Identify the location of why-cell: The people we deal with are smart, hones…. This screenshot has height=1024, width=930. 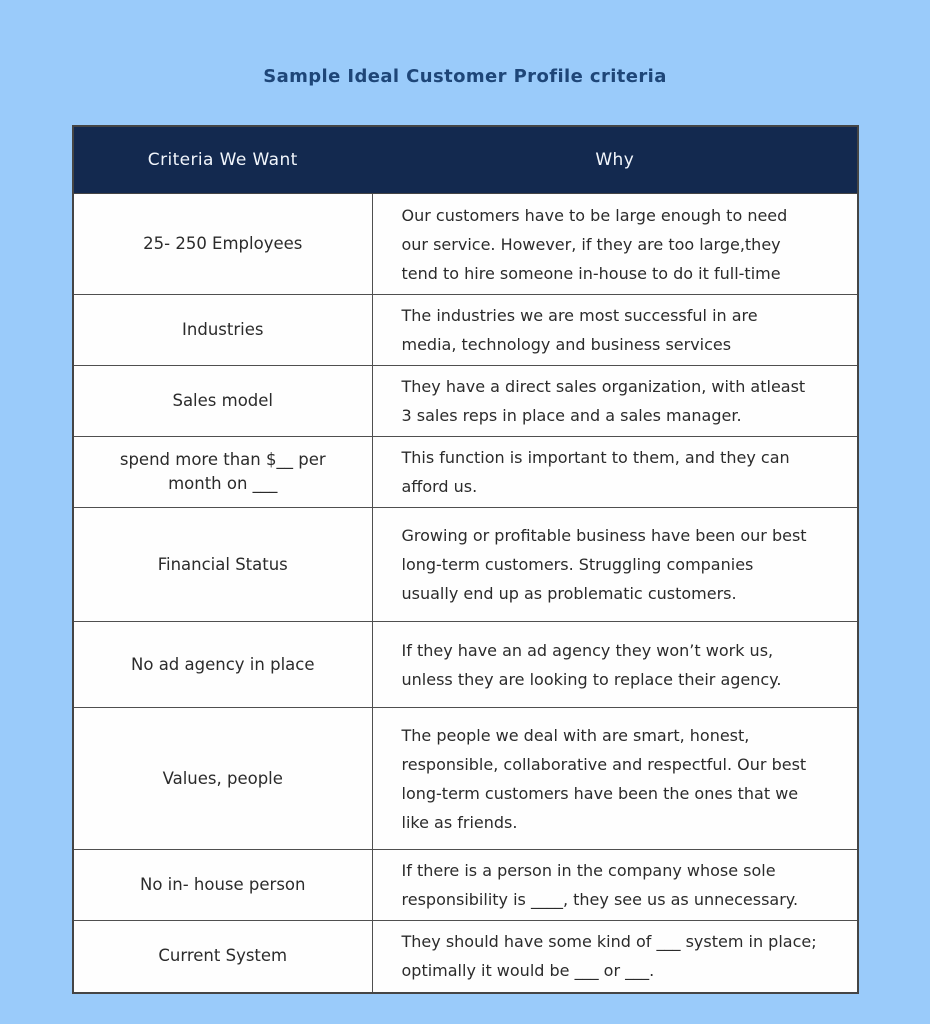
(615, 778).